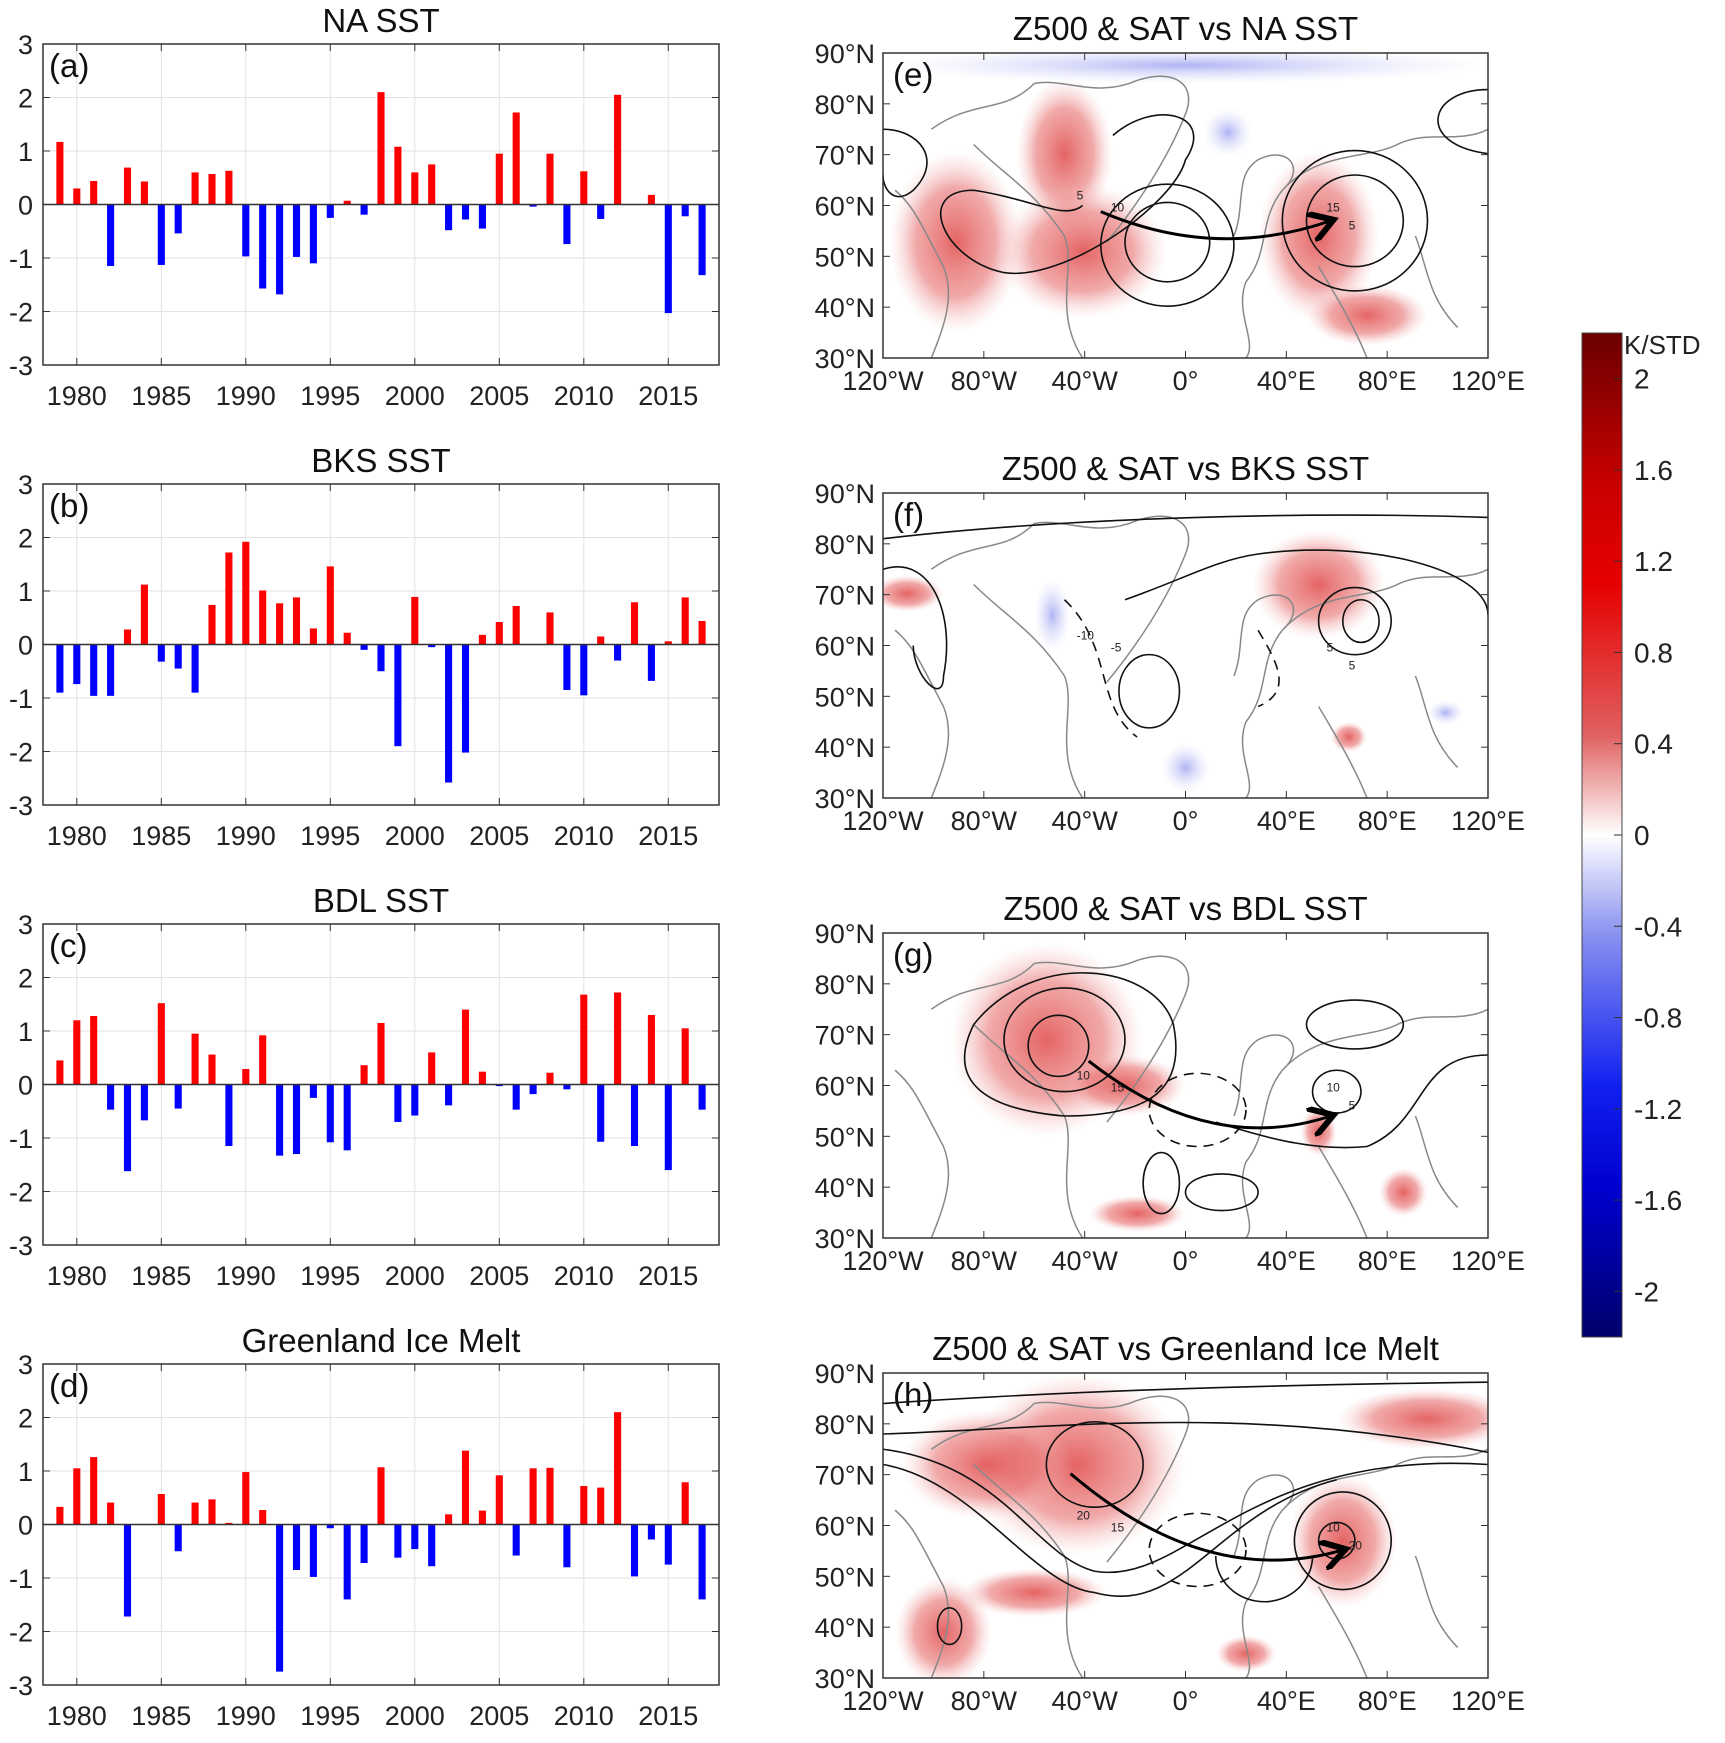 This screenshot has height=1743, width=1725. Describe the element at coordinates (94, 670) in the screenshot. I see `bar-1981` at that location.